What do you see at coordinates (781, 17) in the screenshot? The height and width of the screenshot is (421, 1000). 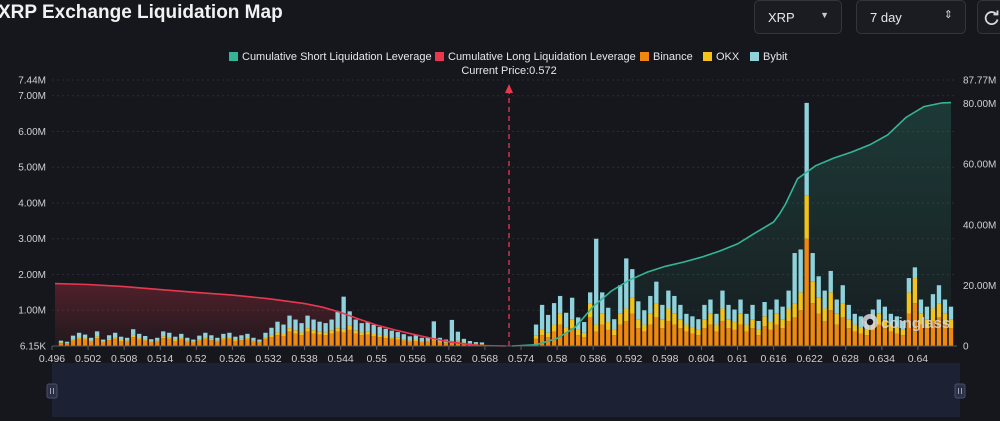 I see `symbol-select-value: XRP` at bounding box center [781, 17].